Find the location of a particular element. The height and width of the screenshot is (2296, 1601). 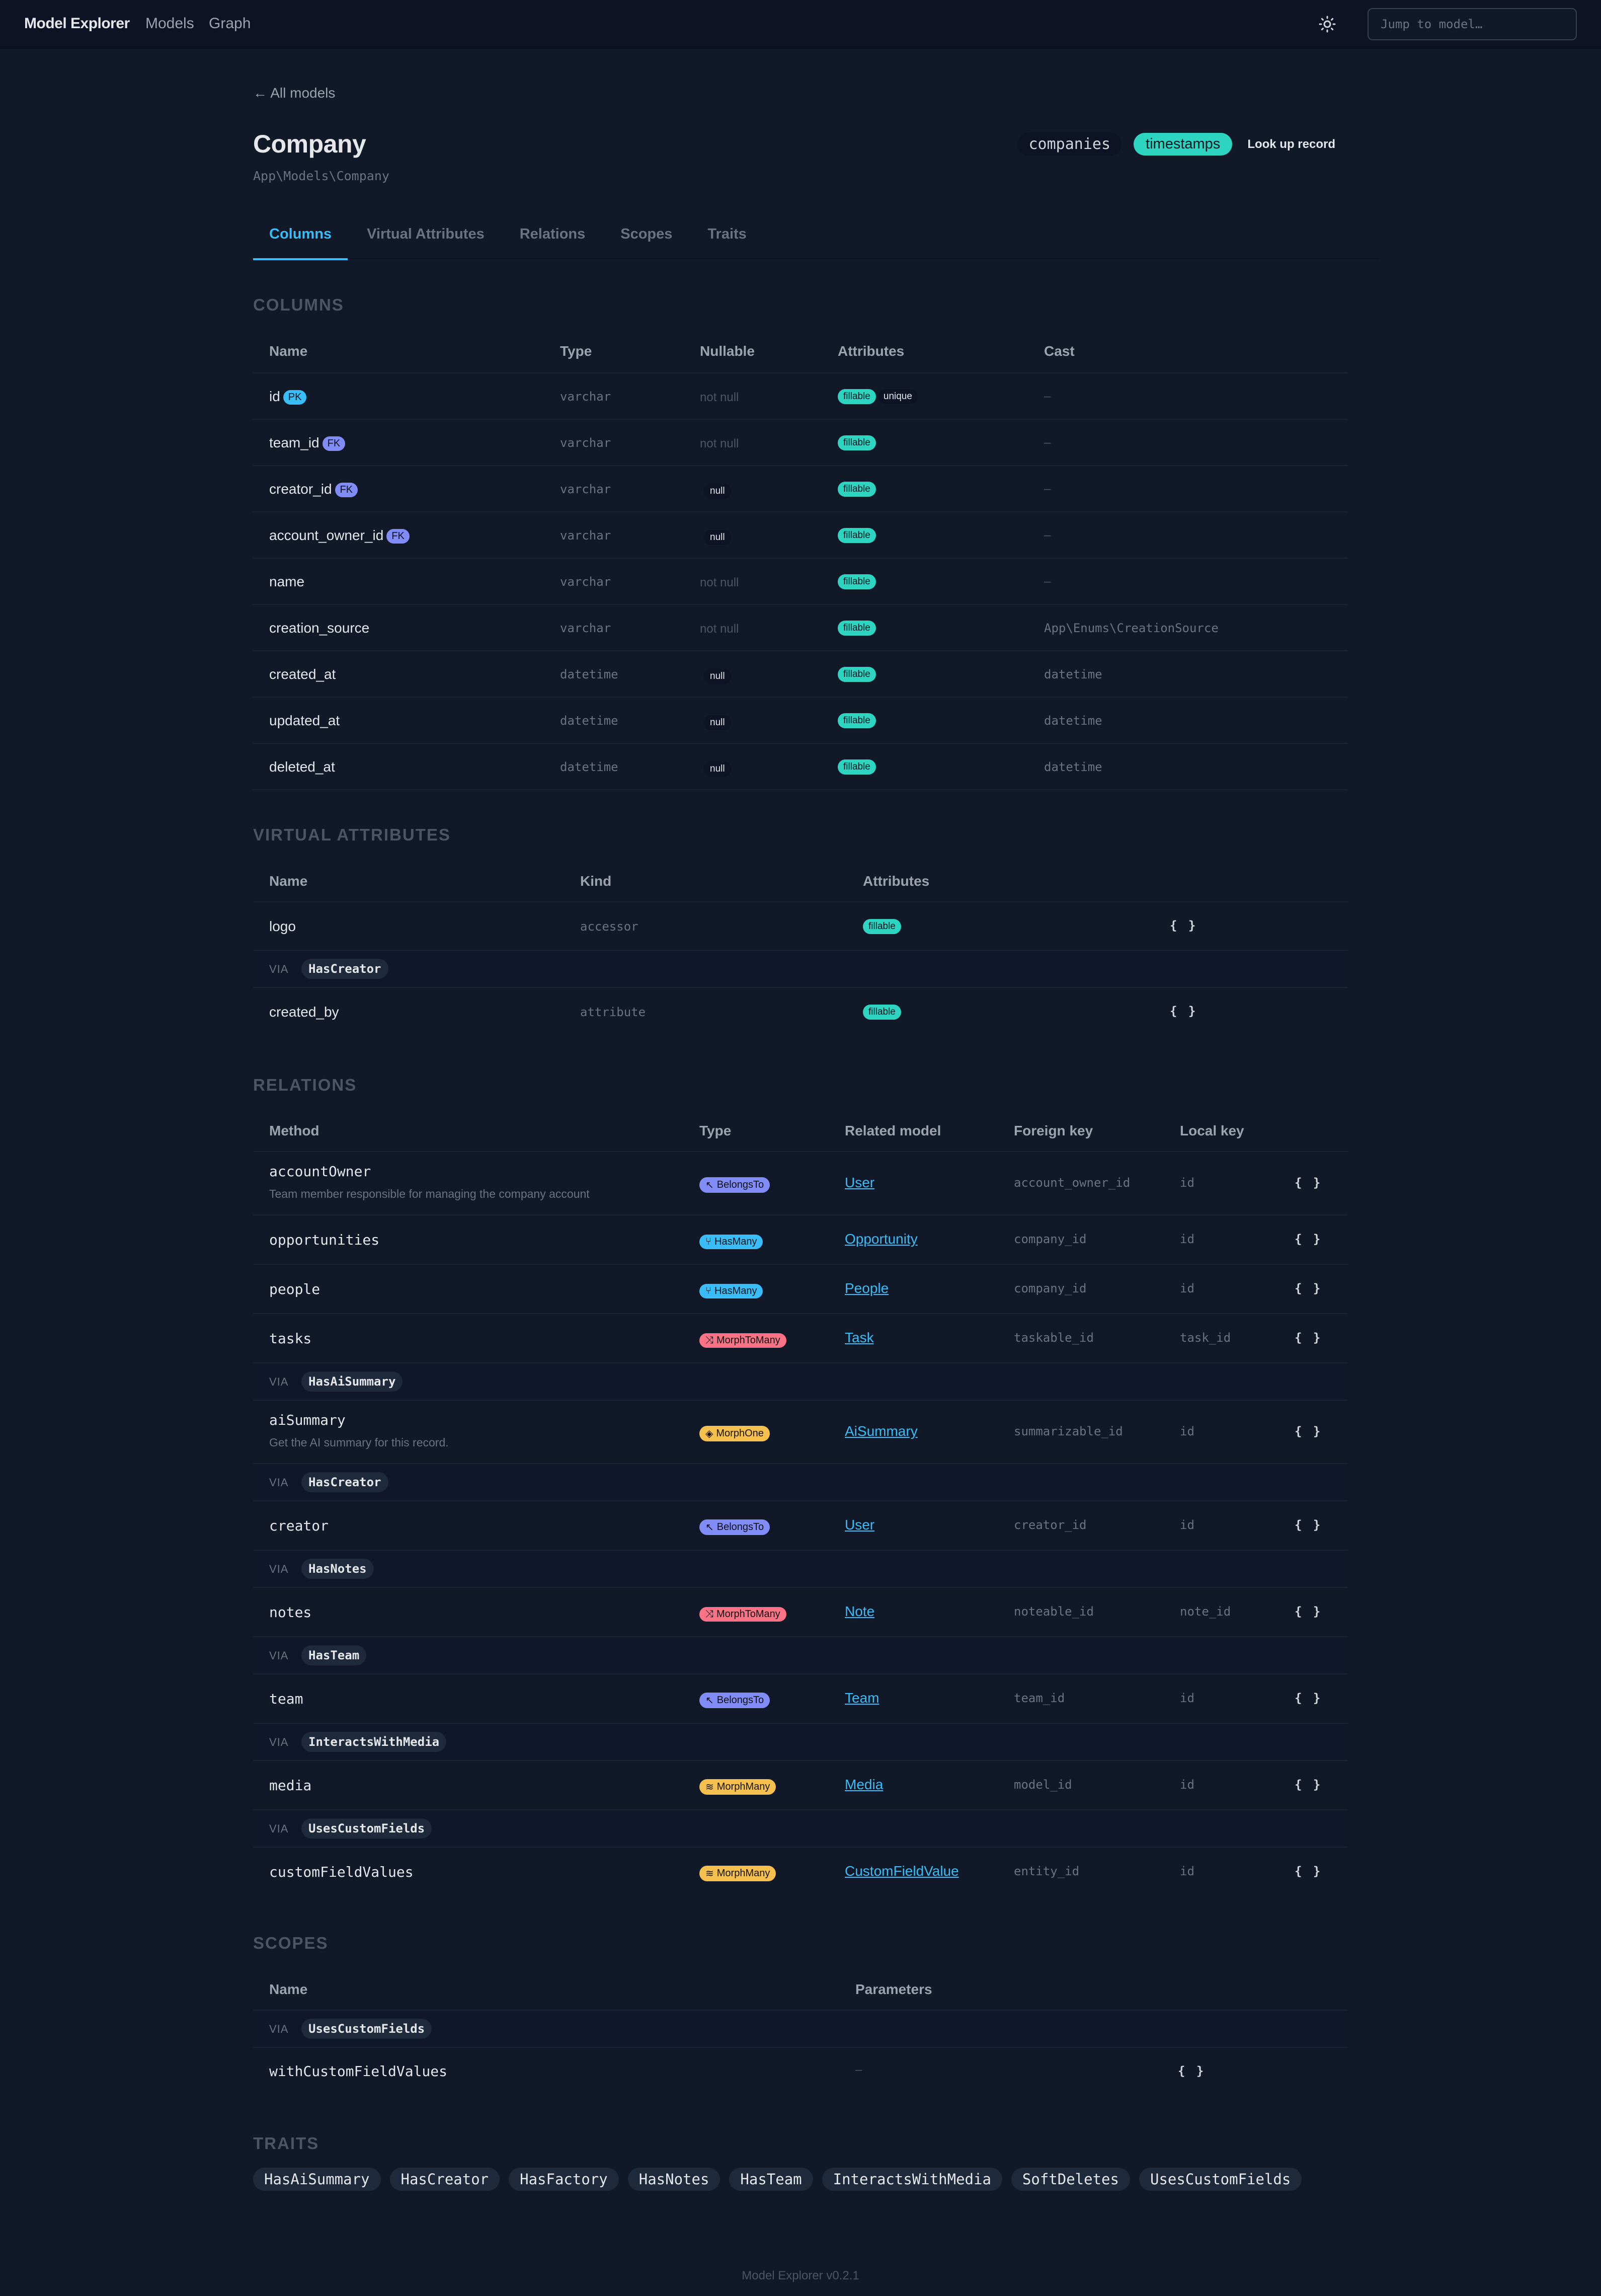

column-name: id PK is located at coordinates (288, 397).